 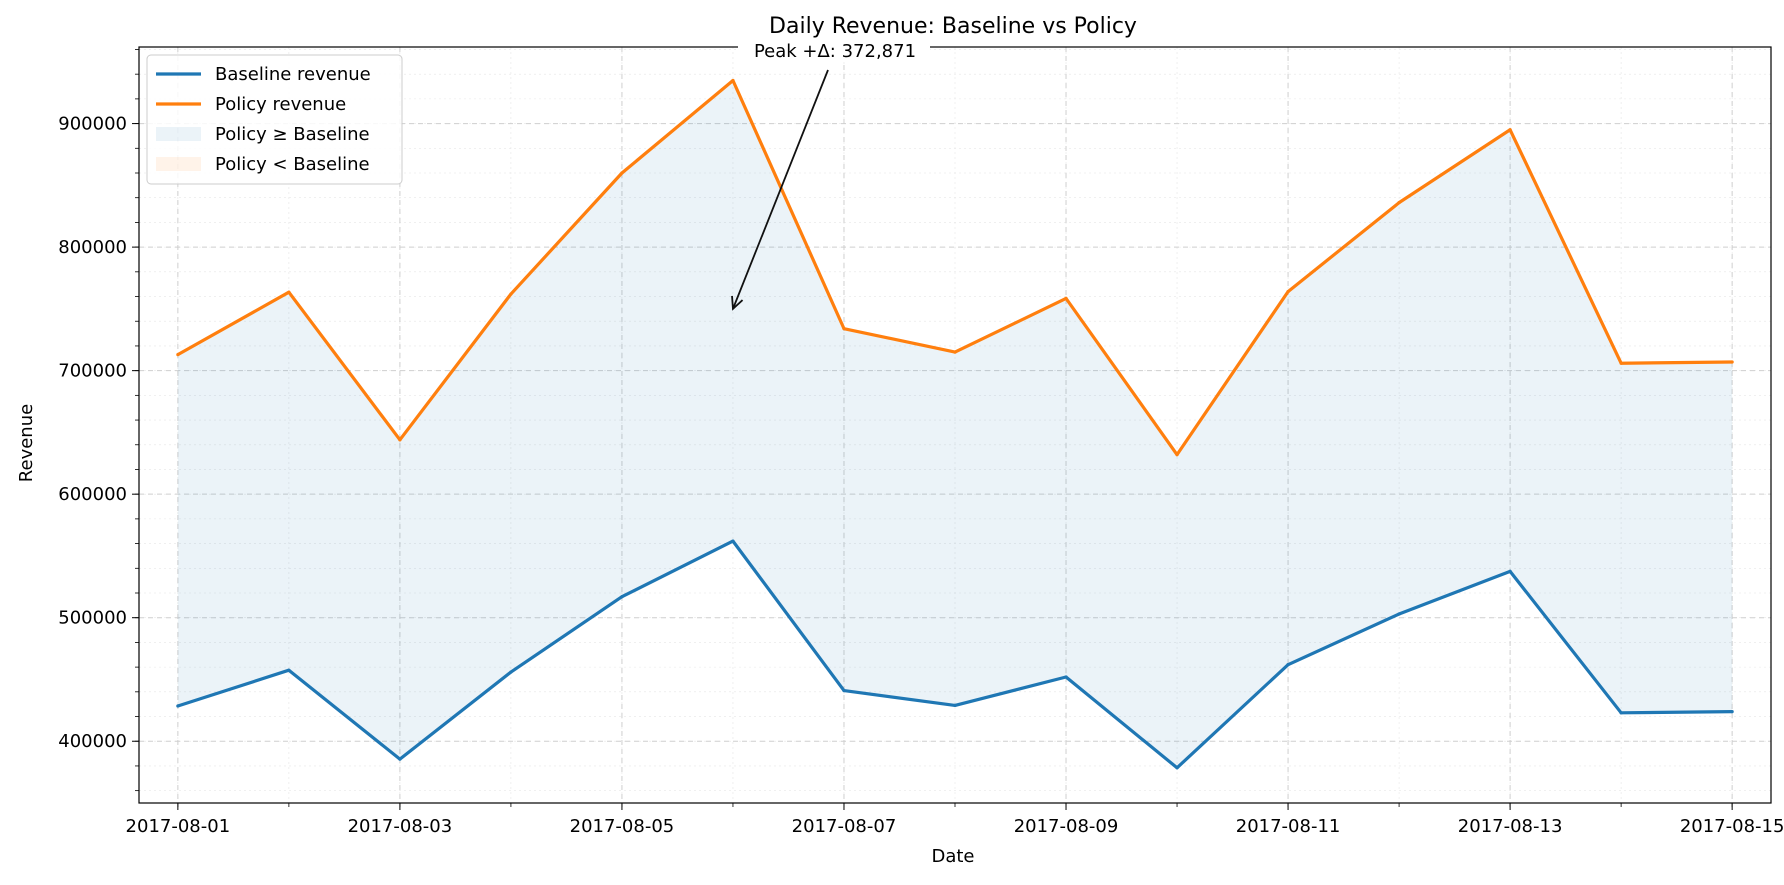 I want to click on legend-label: Policy ≥ Baseline, so click(x=292, y=134).